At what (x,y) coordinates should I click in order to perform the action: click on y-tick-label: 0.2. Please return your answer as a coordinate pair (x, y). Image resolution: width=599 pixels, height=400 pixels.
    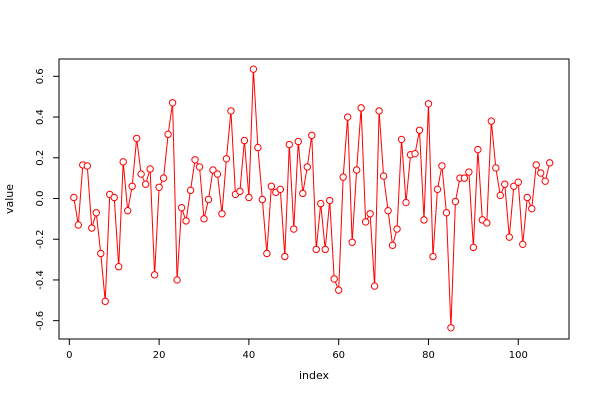
    Looking at the image, I should click on (40, 158).